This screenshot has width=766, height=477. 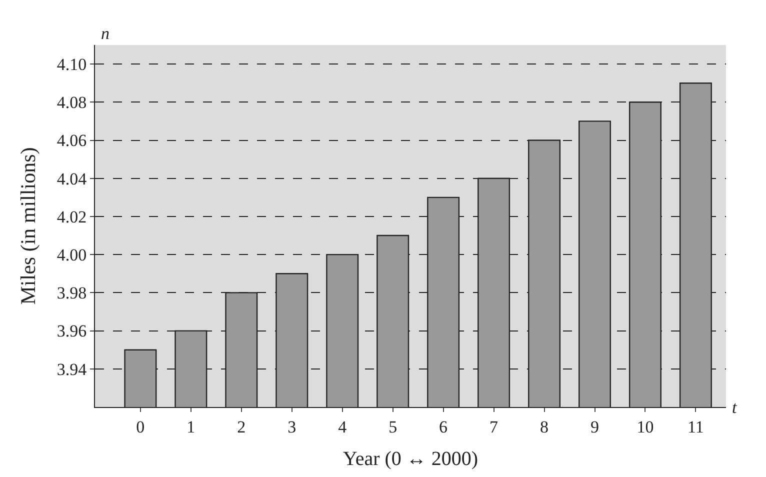 What do you see at coordinates (72, 369) in the screenshot?
I see `y-tick-label: 3.94` at bounding box center [72, 369].